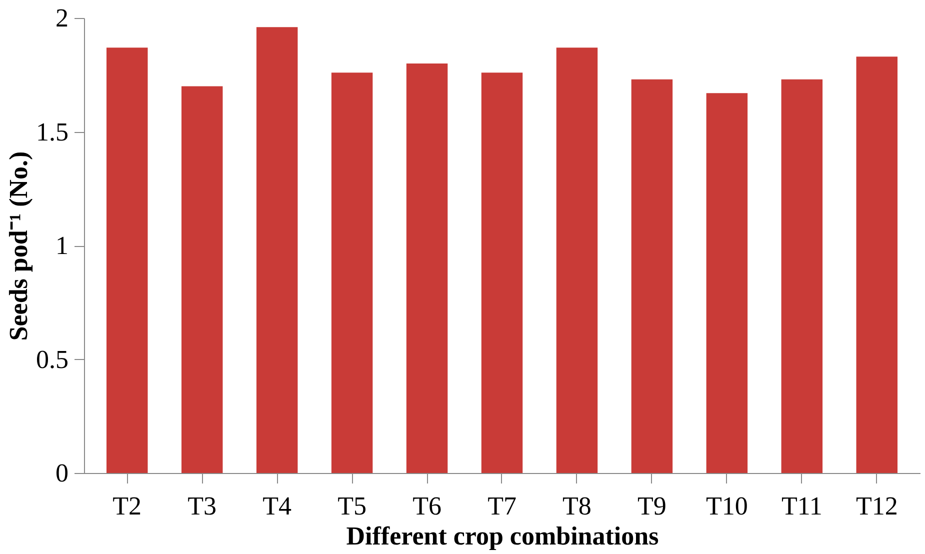  Describe the element at coordinates (577, 506) in the screenshot. I see `x-tick-label: T8` at that location.